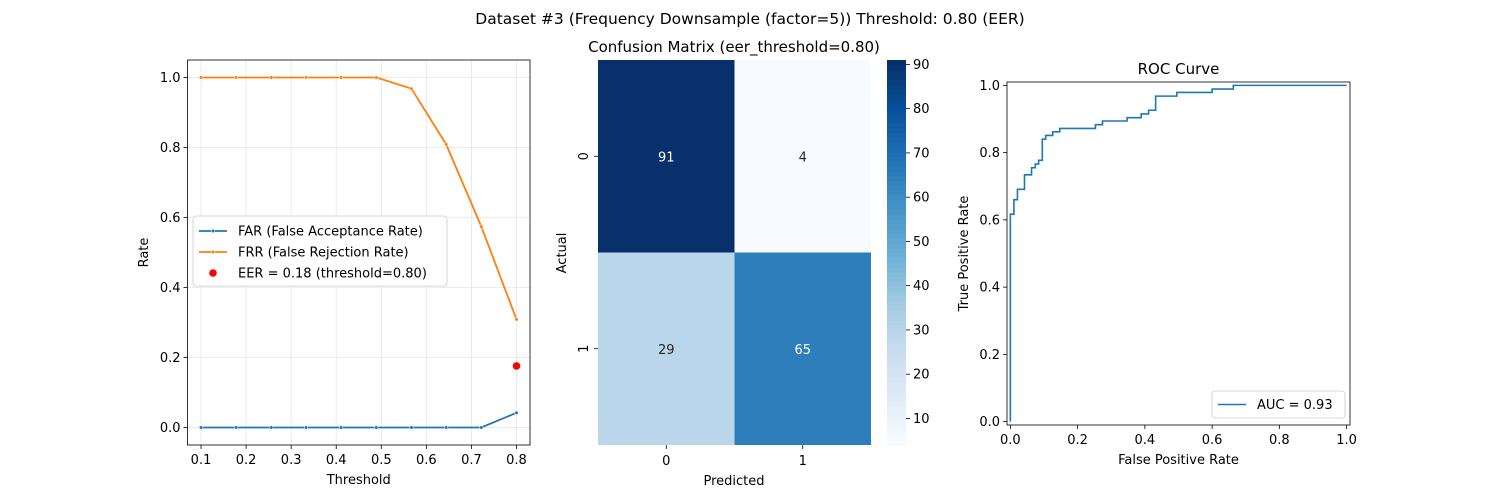 This screenshot has width=1500, height=500. What do you see at coordinates (330, 232) in the screenshot?
I see `legend-label: FAR (False Acceptance Rate)` at bounding box center [330, 232].